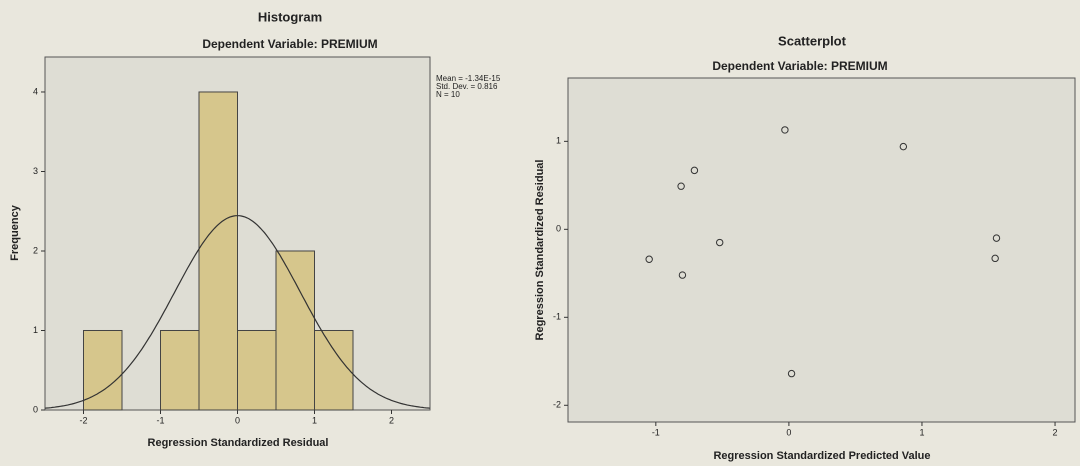 The height and width of the screenshot is (466, 1080). What do you see at coordinates (35, 91) in the screenshot?
I see `y-tick-label: 4` at bounding box center [35, 91].